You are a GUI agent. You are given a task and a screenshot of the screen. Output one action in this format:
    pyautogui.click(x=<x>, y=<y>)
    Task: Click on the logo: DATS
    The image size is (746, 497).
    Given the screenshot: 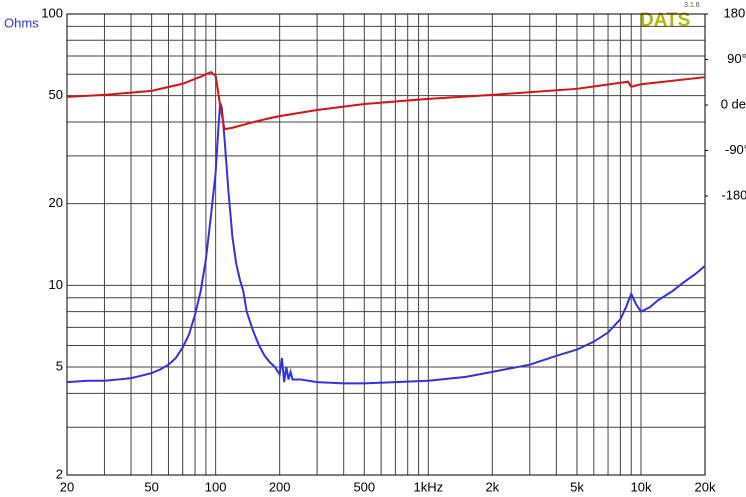 What is the action you would take?
    pyautogui.click(x=665, y=20)
    